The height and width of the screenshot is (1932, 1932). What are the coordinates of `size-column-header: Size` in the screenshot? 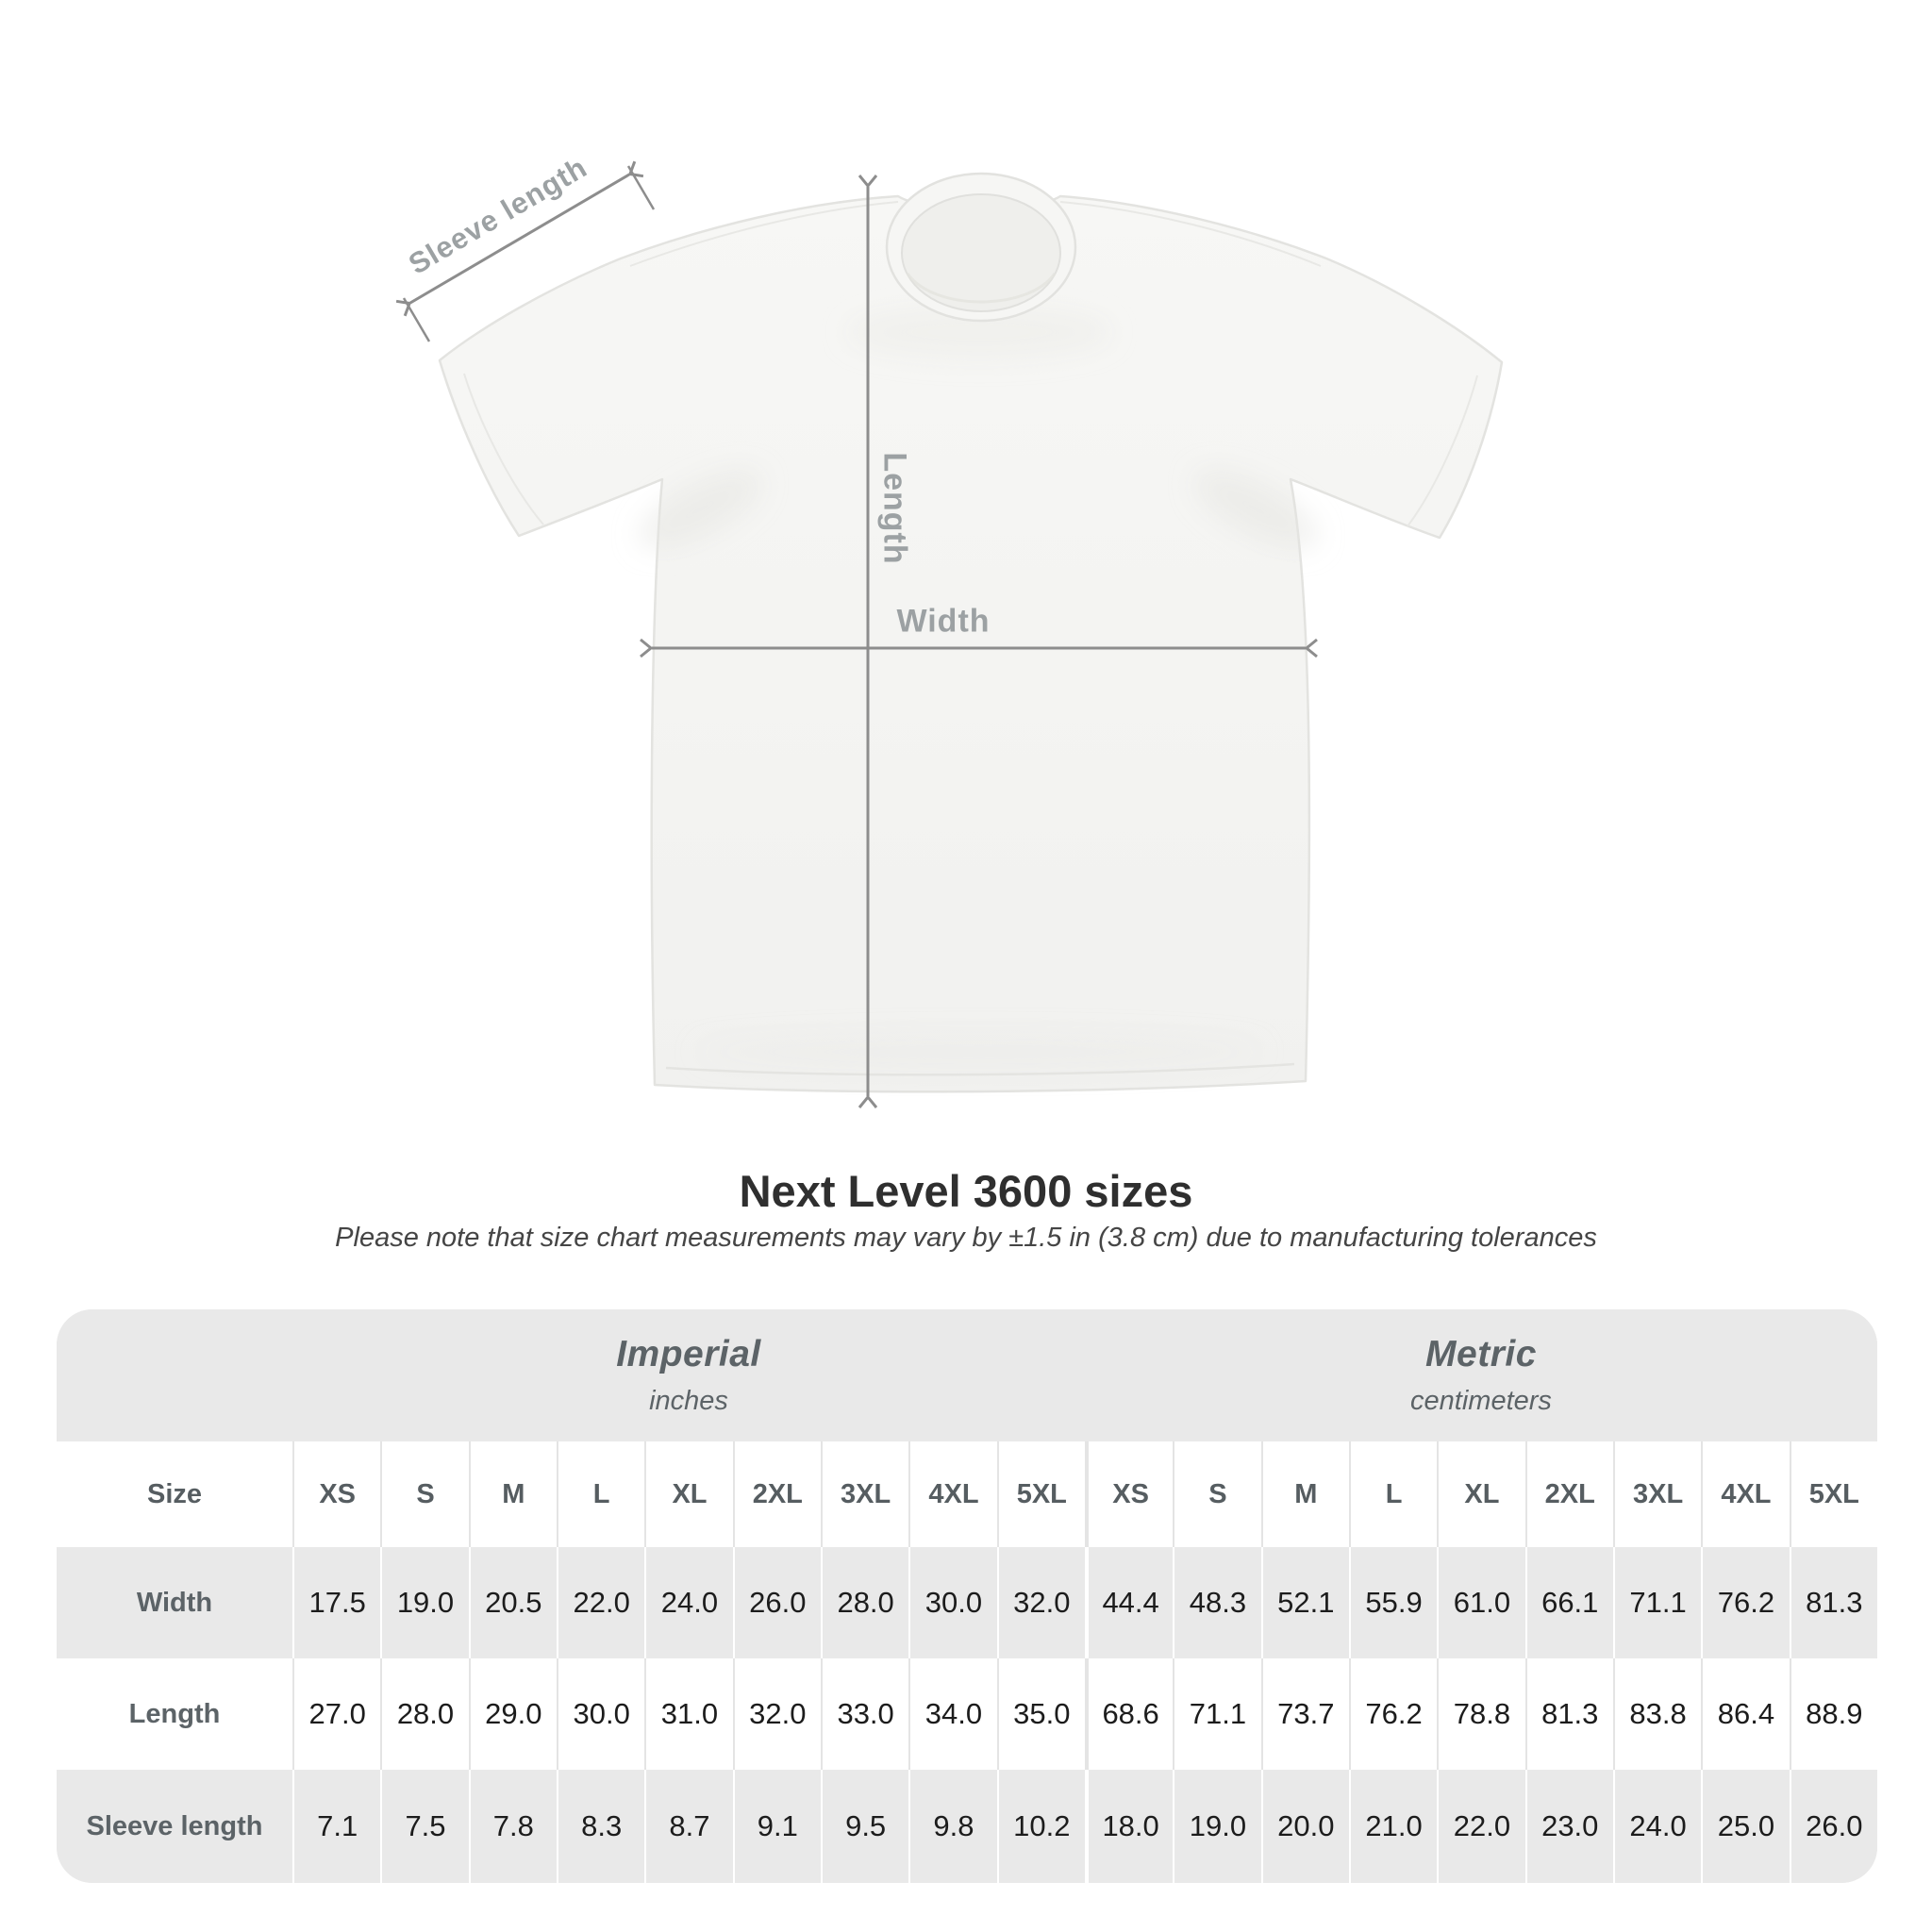 It's located at (175, 1493).